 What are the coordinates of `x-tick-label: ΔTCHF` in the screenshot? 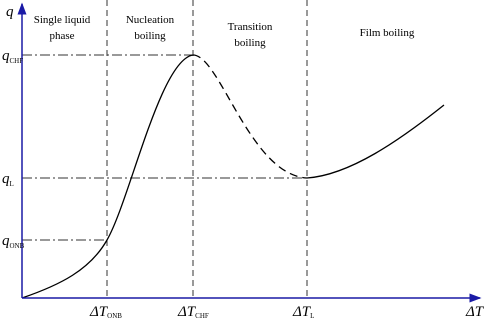 It's located at (193, 312).